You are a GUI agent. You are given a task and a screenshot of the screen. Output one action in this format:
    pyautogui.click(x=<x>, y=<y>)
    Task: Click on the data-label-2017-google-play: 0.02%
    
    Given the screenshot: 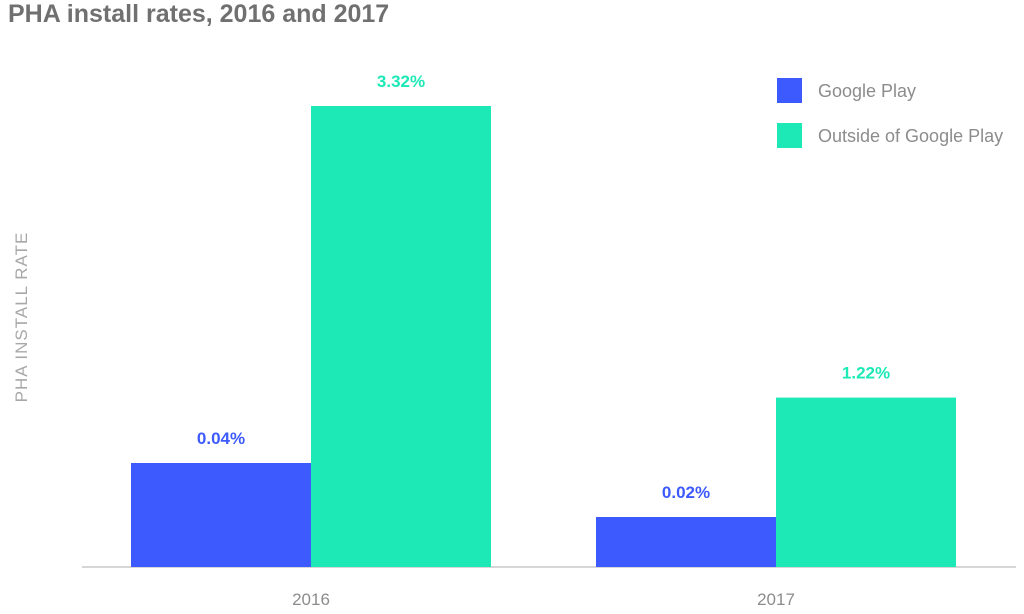 What is the action you would take?
    pyautogui.click(x=686, y=492)
    